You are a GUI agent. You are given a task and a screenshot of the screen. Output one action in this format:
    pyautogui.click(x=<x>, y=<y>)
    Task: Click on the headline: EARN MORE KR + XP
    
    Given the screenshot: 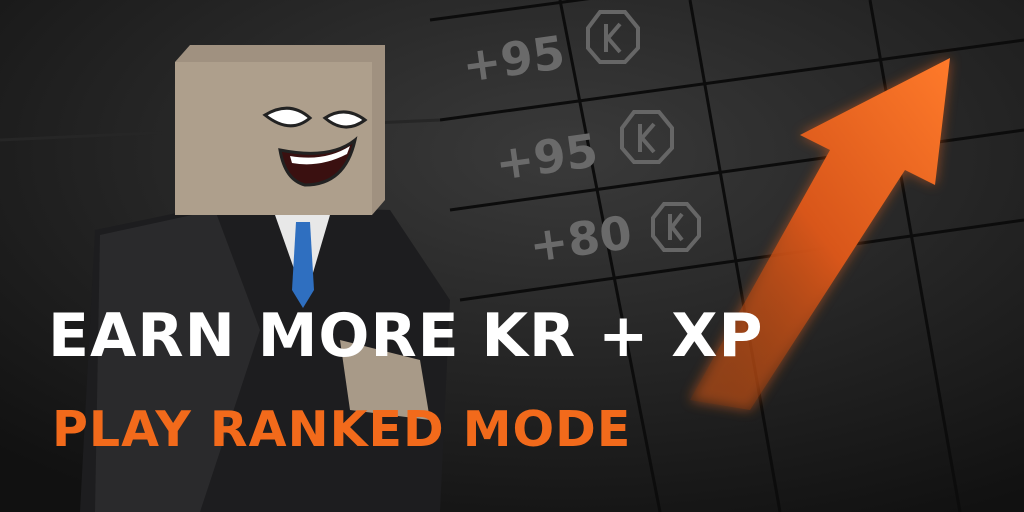 What is the action you would take?
    pyautogui.click(x=406, y=336)
    